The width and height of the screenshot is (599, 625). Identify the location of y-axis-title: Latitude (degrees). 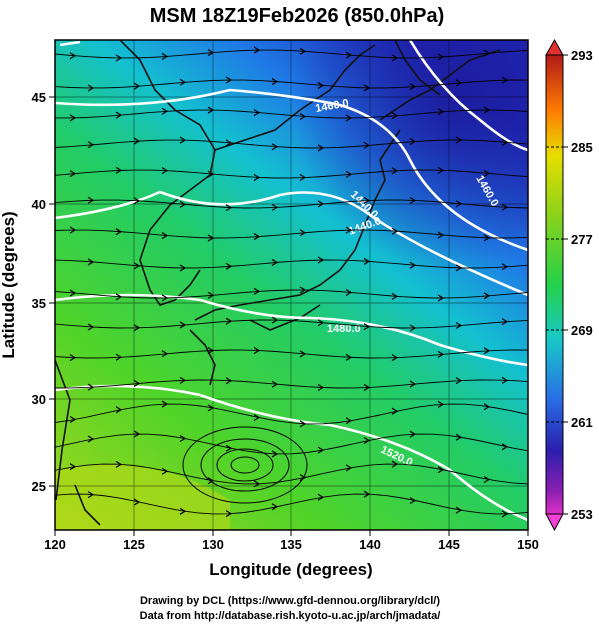
(9, 284).